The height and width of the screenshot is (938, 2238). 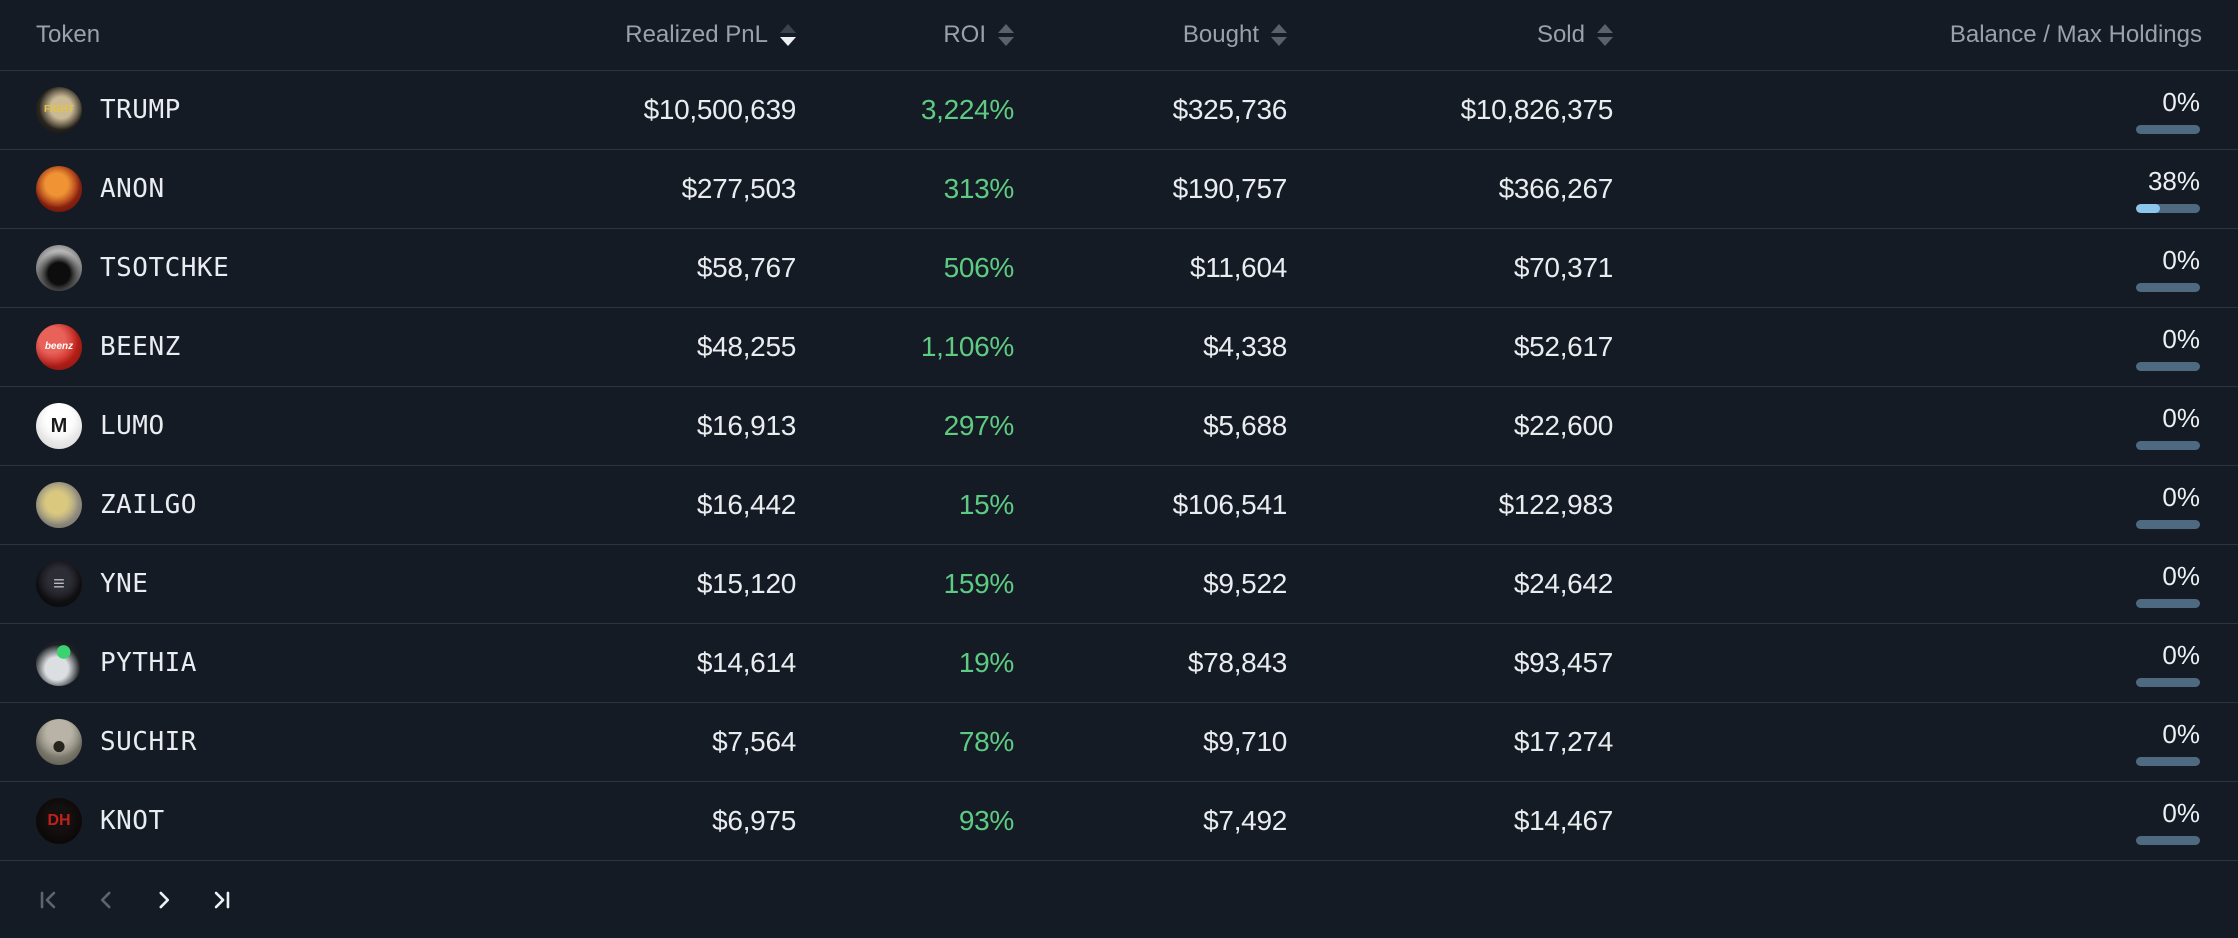 I want to click on realized-pnl-value: $16,913, so click(x=746, y=425).